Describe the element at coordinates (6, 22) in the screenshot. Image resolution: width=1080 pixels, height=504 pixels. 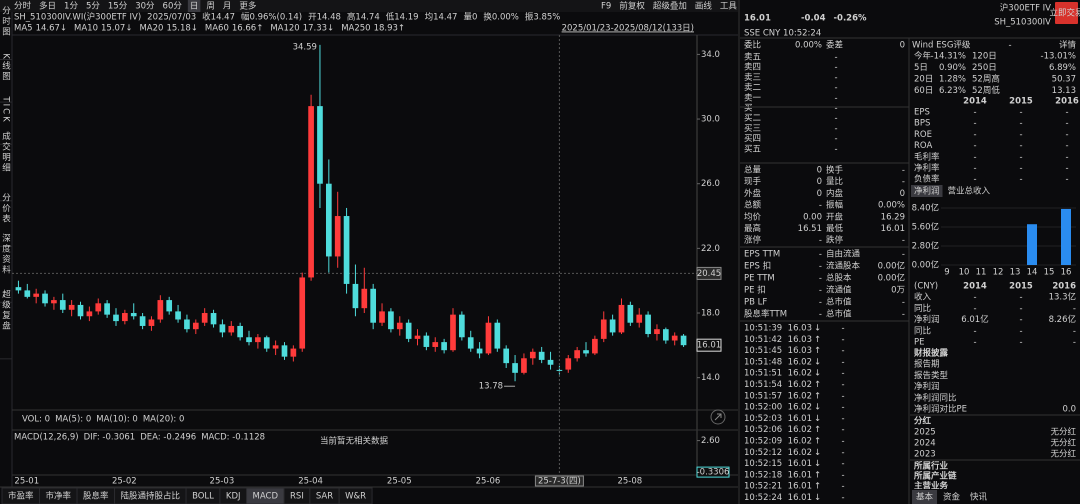
I see `sidebar-tab: 分时图` at that location.